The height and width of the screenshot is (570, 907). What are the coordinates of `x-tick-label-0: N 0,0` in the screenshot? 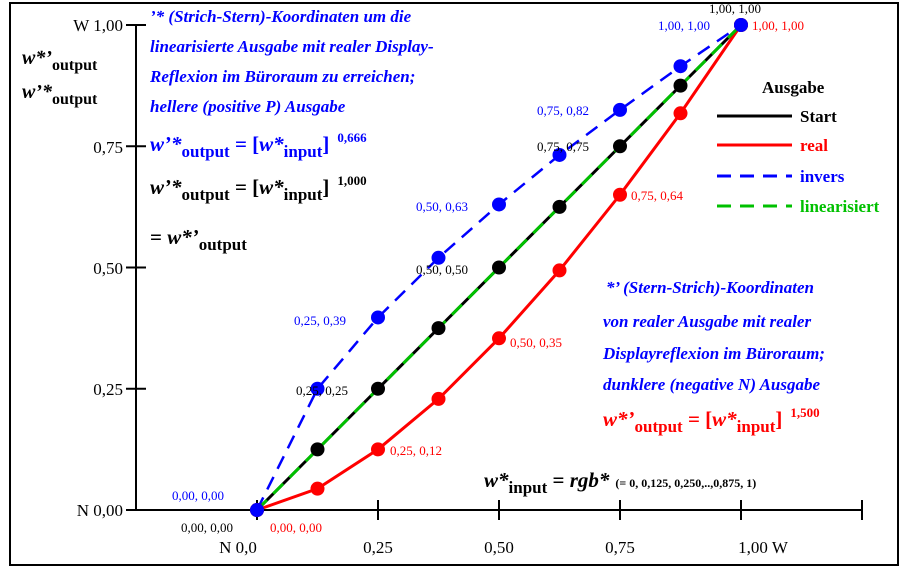 It's located at (238, 547).